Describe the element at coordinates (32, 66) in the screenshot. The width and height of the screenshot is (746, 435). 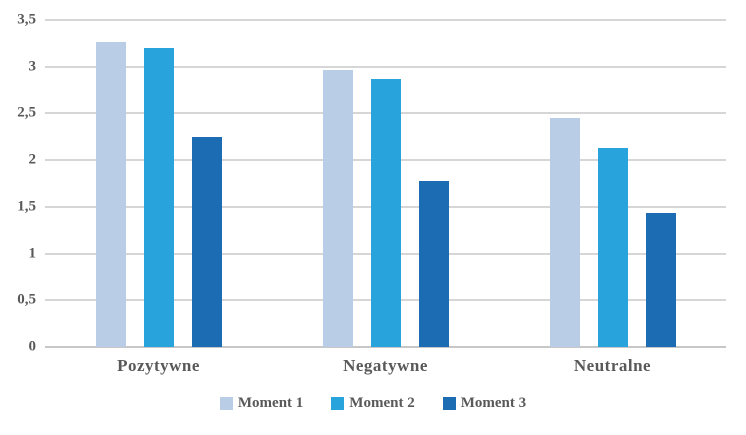
I see `y-tick-label: 3` at that location.